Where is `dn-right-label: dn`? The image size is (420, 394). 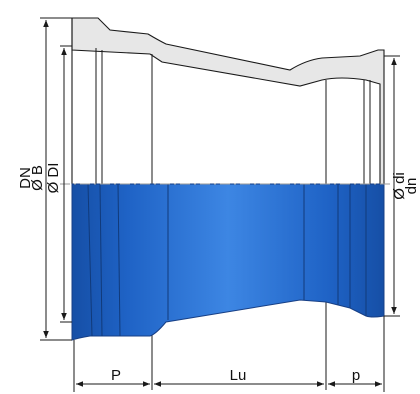
dn-right-label: dn is located at coordinates (411, 186).